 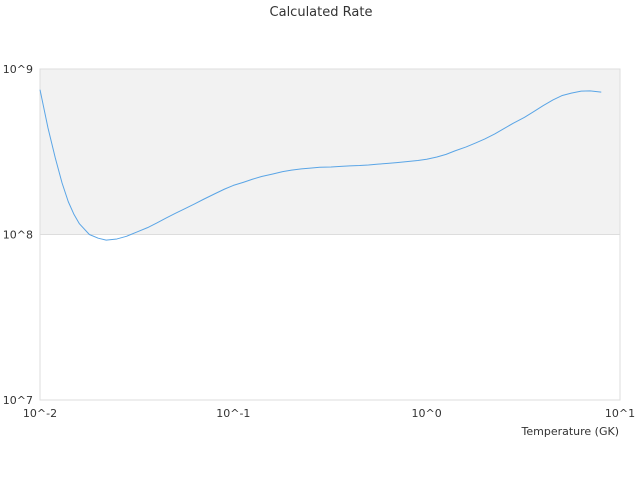 What do you see at coordinates (321, 12) in the screenshot?
I see `chart-title: Calculated Rate` at bounding box center [321, 12].